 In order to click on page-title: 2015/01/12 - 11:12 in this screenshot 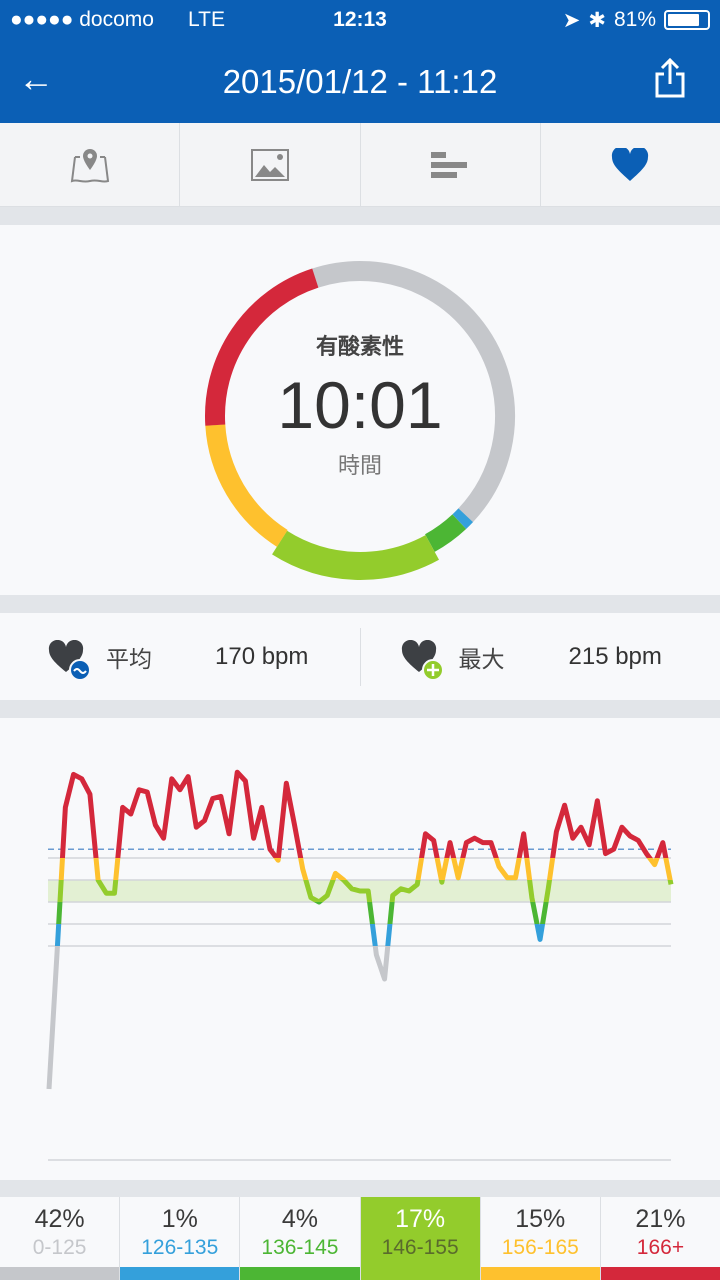, I will do `click(360, 81)`.